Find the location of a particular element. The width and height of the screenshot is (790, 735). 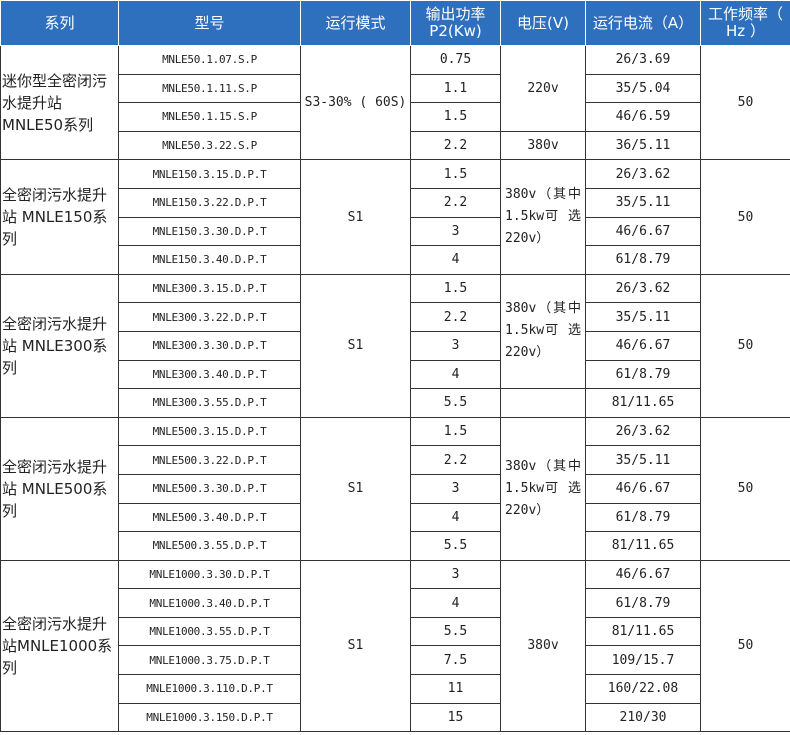

table-row: MNLE300.3.40.D.P.T 4 61/8.79 is located at coordinates (395, 374).